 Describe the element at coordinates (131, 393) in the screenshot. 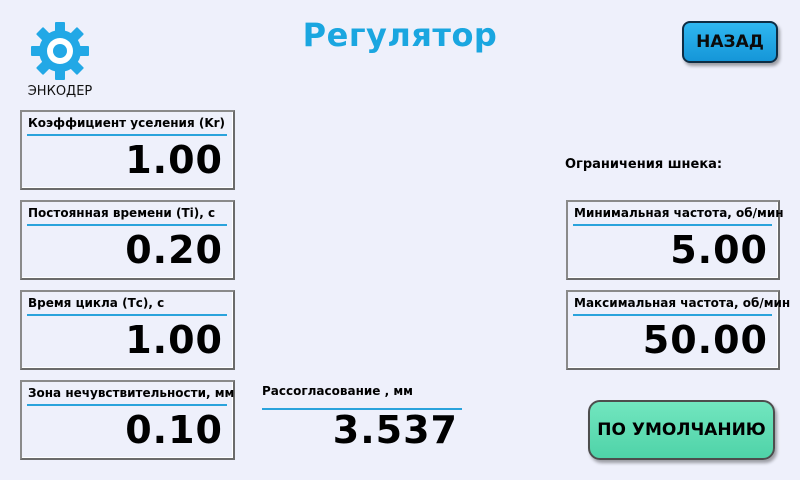

I see `deadband-label: Зона нечувствительности, мм` at that location.